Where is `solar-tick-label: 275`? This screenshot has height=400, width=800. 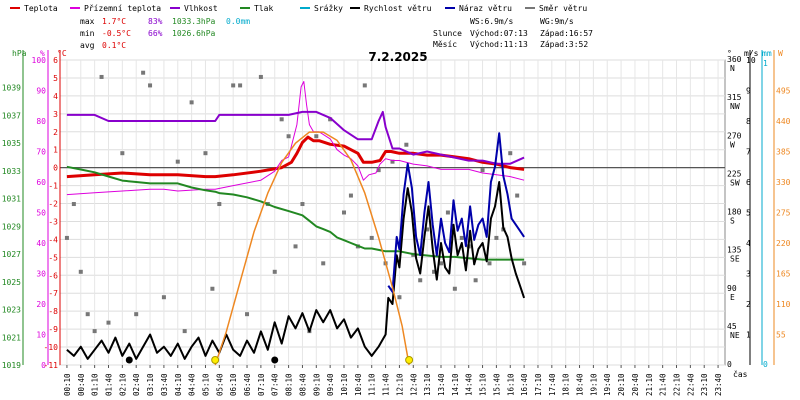 solar-tick-label: 275 is located at coordinates (783, 213).